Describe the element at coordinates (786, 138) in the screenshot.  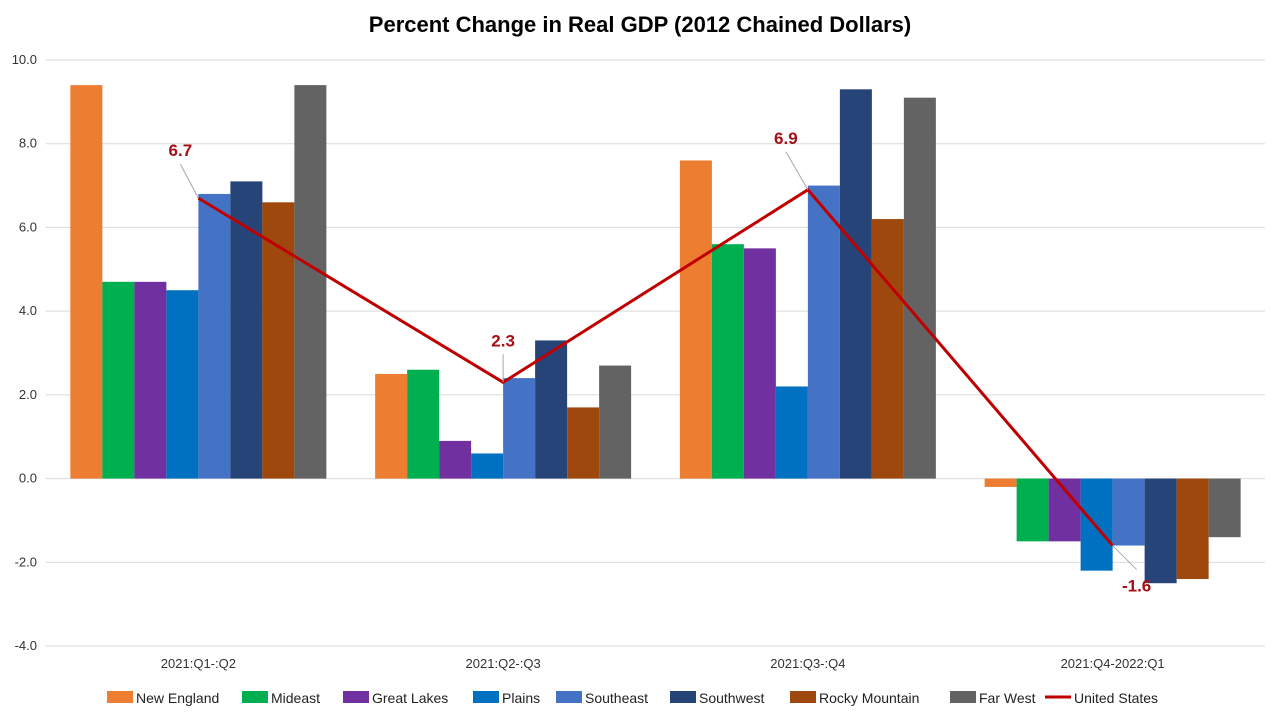
I see `us-data-label: 6.9` at that location.